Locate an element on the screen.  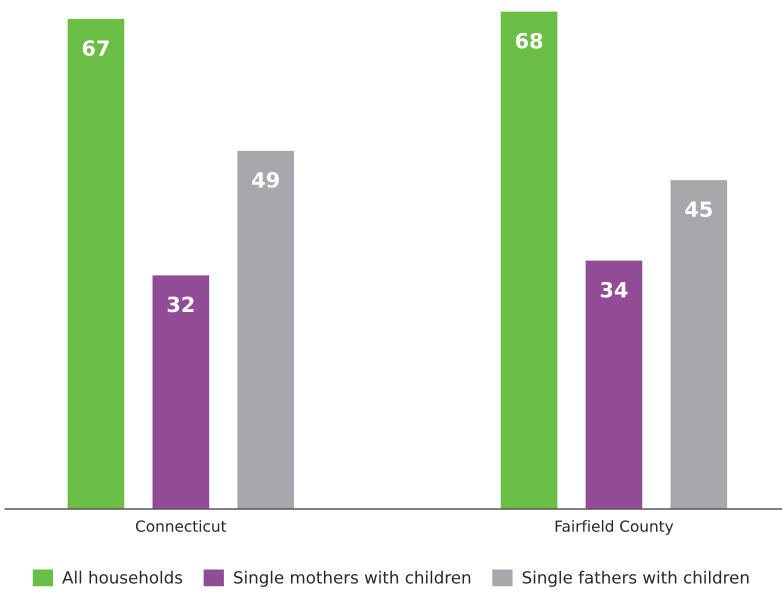
data-label: 32 is located at coordinates (181, 304).